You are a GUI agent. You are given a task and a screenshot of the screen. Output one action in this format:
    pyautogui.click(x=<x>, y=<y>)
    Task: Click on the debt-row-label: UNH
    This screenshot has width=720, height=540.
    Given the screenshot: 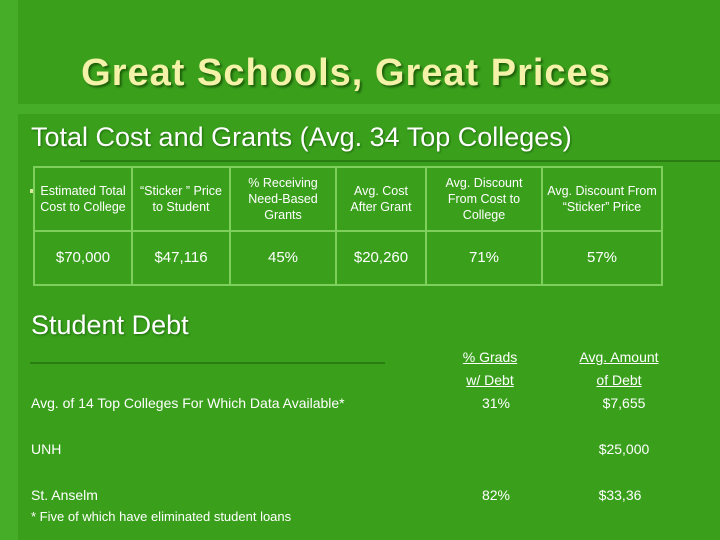 What is the action you would take?
    pyautogui.click(x=46, y=449)
    